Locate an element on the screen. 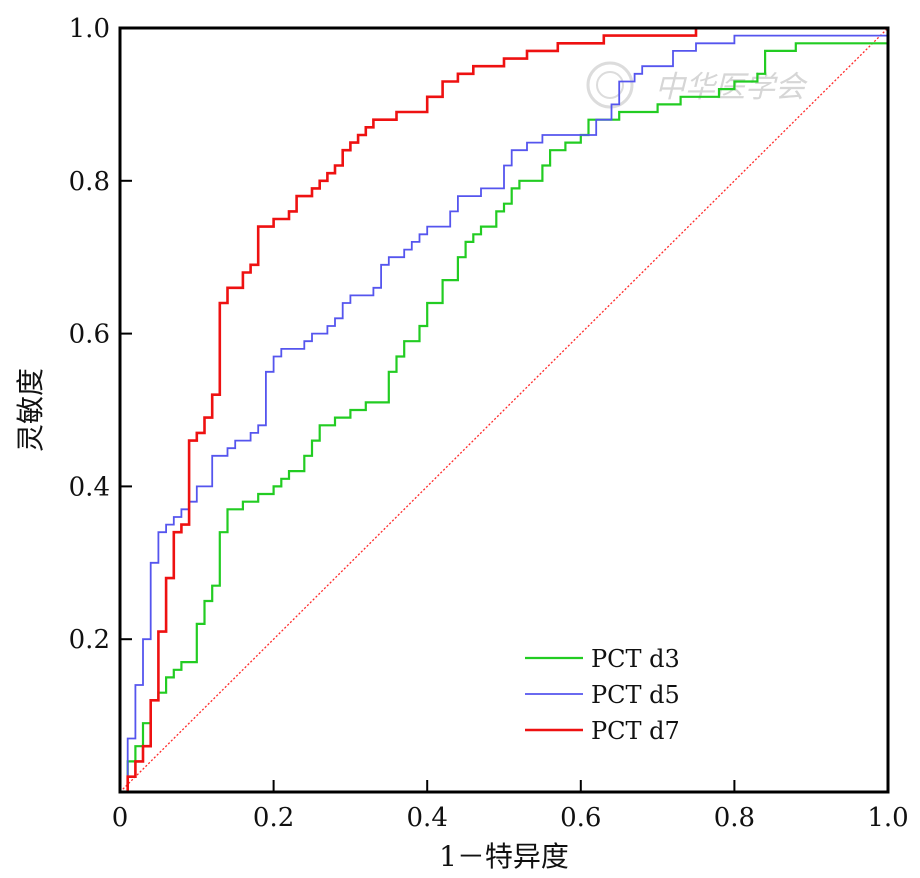 Image resolution: width=920 pixels, height=878 pixels. legend: PCT d3 PCT d5 PCT d7 is located at coordinates (602, 695).